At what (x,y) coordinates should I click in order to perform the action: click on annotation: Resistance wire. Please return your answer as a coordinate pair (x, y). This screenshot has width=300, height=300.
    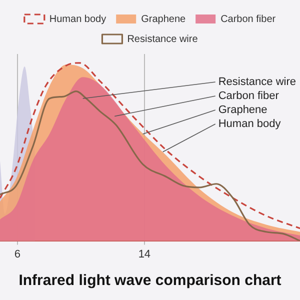
    Looking at the image, I should click on (257, 82).